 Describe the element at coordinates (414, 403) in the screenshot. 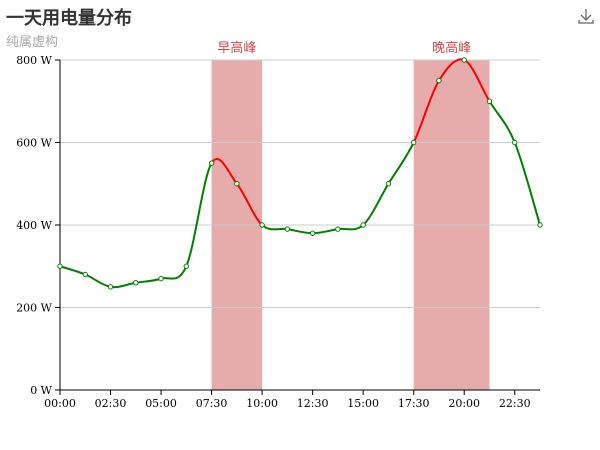

I see `x-tick-label: 17:30` at that location.